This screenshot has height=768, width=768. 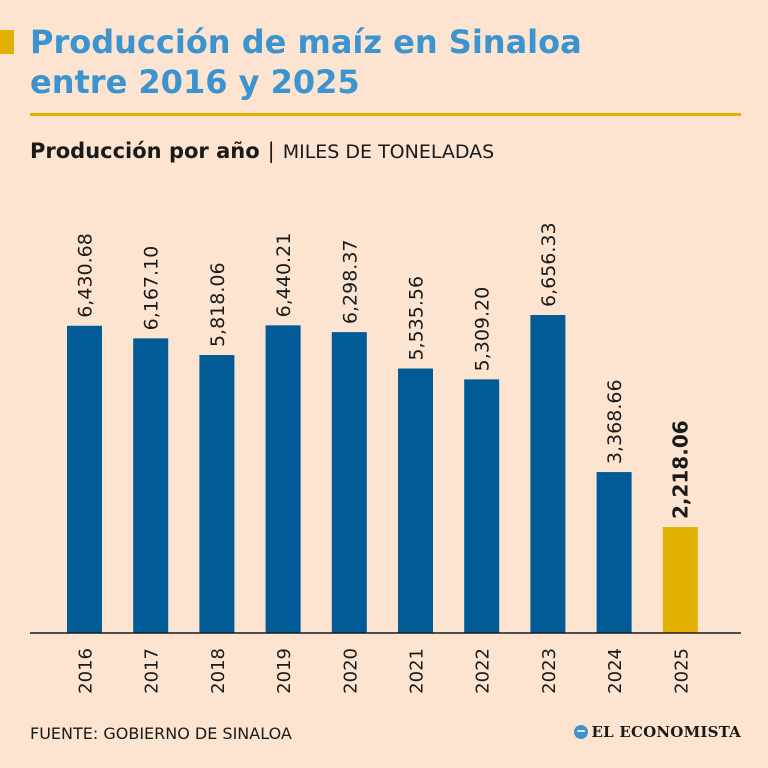 I want to click on chart-subtitle: Producción por año | MILES DE TONELADAS, so click(x=262, y=151).